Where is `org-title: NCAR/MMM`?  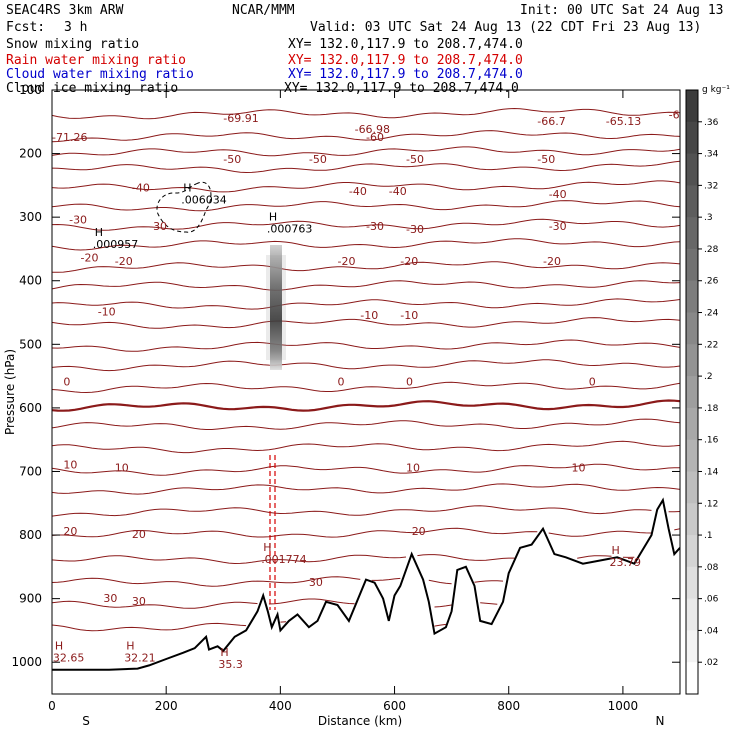 org-title: NCAR/MMM is located at coordinates (263, 10).